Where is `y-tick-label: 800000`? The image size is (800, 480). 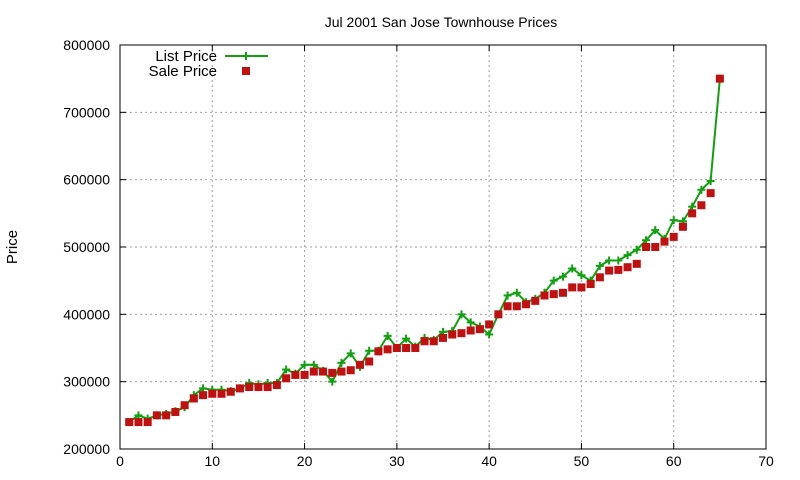 y-tick-label: 800000 is located at coordinates (86, 45).